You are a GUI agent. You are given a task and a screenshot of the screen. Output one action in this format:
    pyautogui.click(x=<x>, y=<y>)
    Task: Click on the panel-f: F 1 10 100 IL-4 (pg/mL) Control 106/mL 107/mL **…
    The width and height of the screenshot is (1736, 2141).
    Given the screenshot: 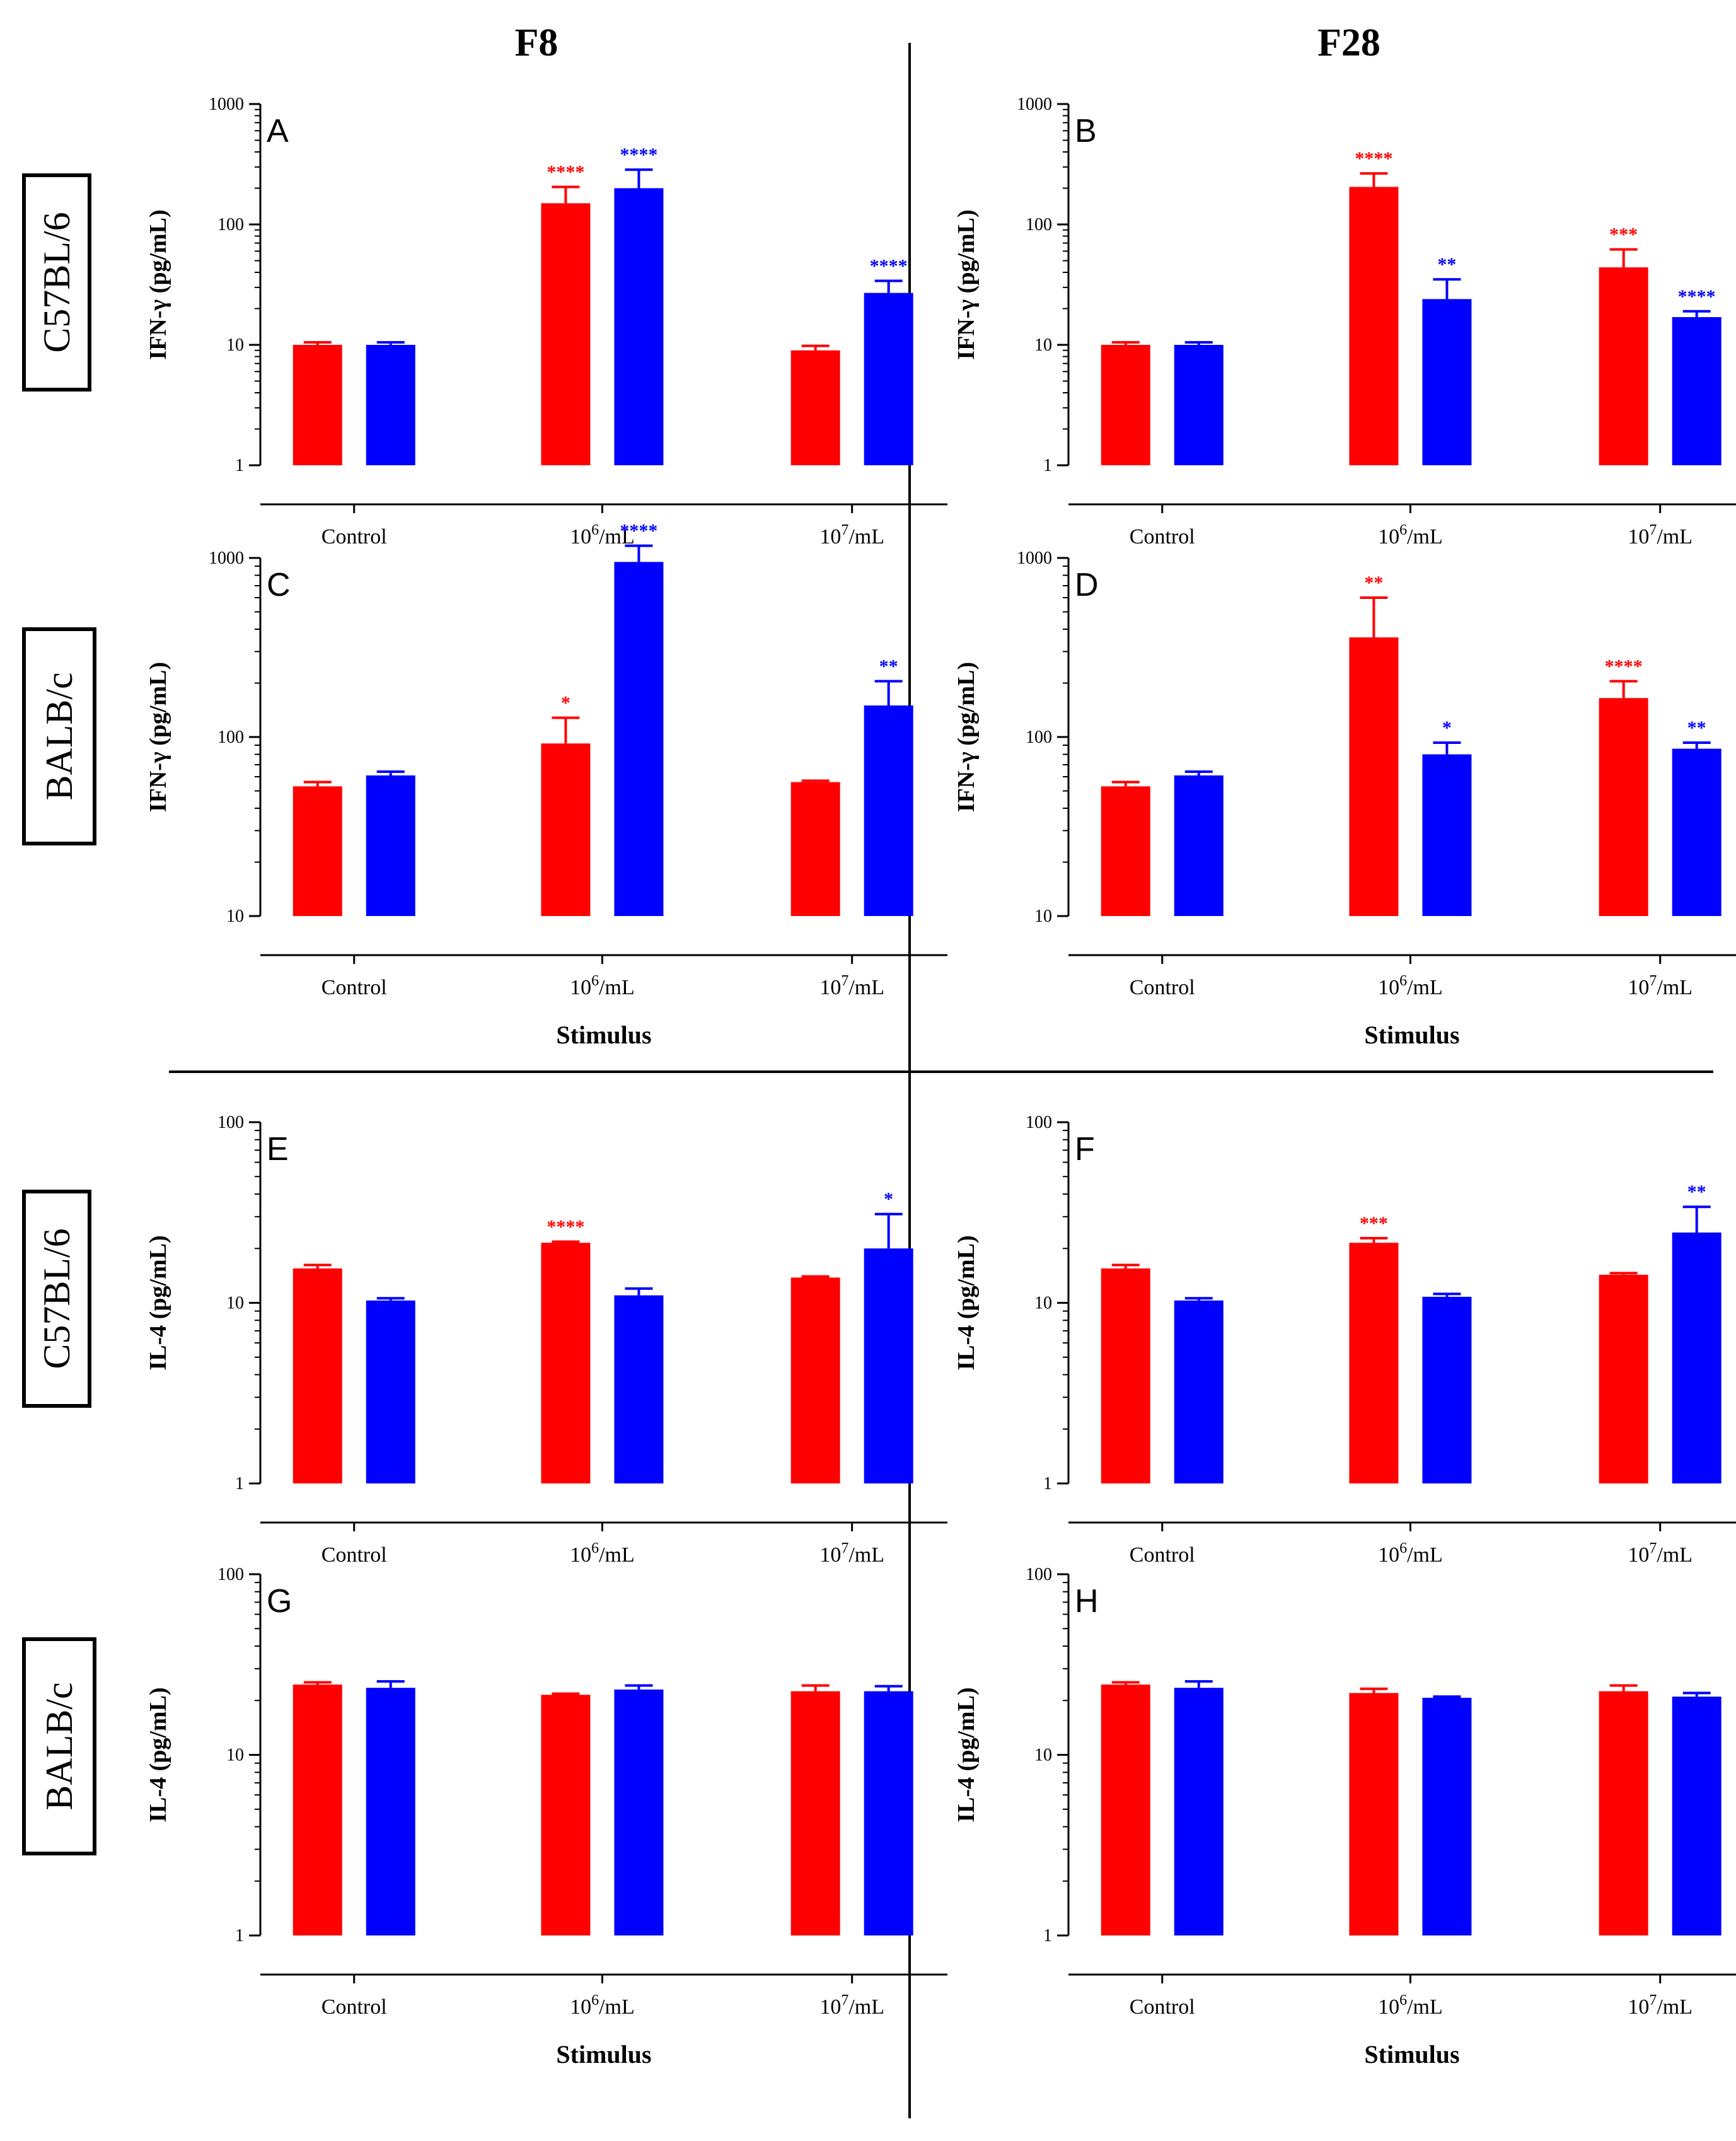 What is the action you would take?
    pyautogui.click(x=1345, y=1340)
    